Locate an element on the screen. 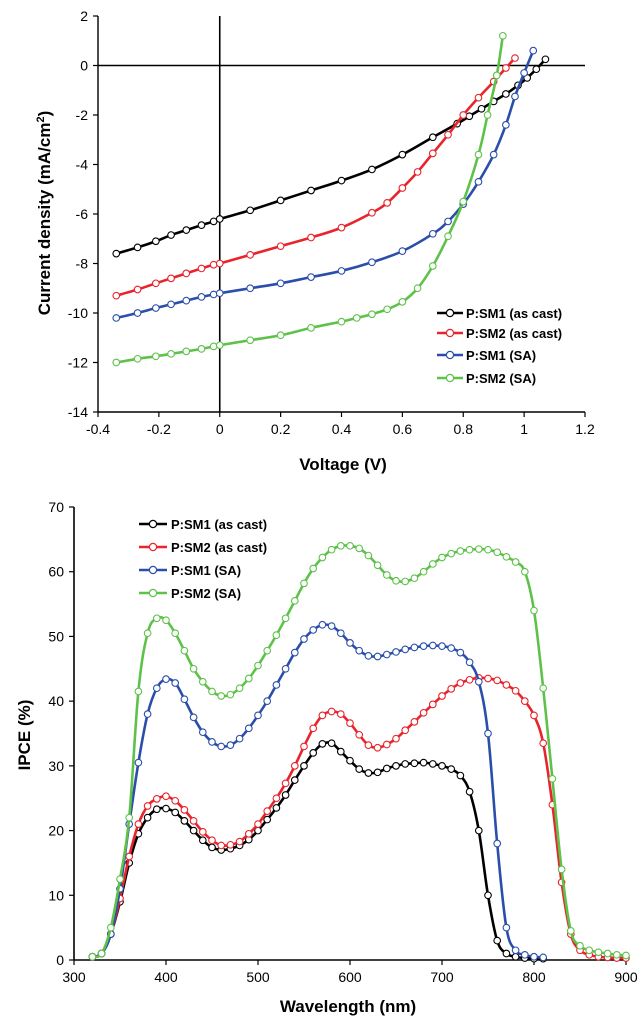  jv-y-ticks: -14 -12 -10 -8 -6 -4 -2 0 2 is located at coordinates (83, 214).